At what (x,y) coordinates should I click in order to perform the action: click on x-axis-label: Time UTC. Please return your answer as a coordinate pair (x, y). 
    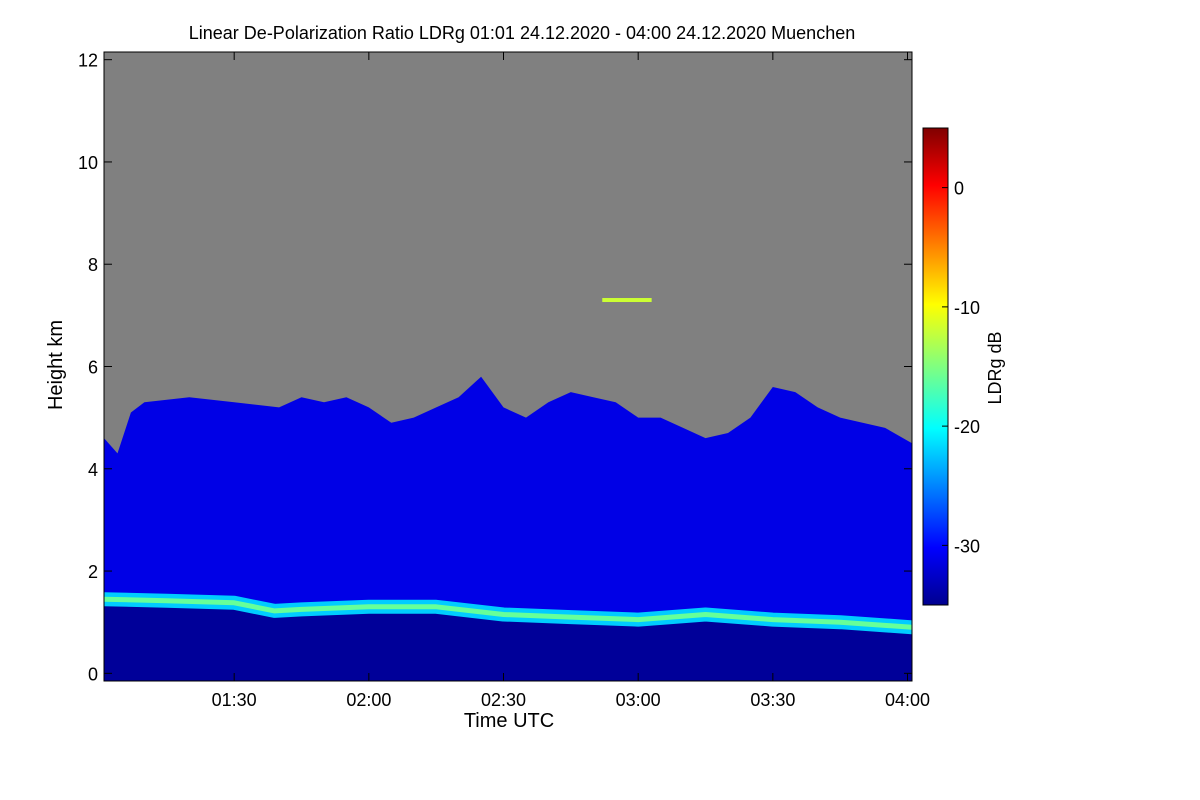
    Looking at the image, I should click on (509, 721).